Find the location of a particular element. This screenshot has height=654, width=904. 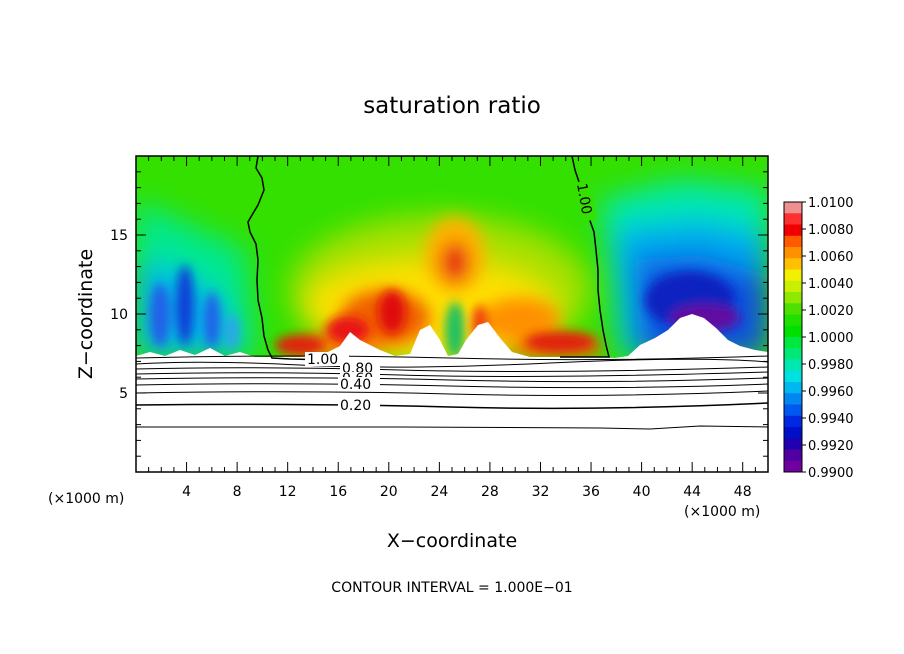

x-tick-label: 24 is located at coordinates (439, 492).